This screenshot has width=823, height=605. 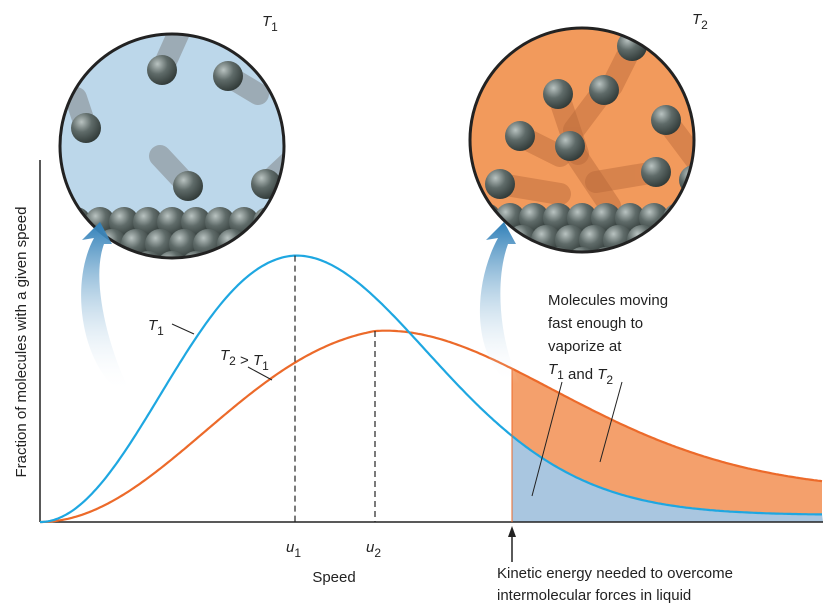 I want to click on text-part: >, so click(x=244, y=360).